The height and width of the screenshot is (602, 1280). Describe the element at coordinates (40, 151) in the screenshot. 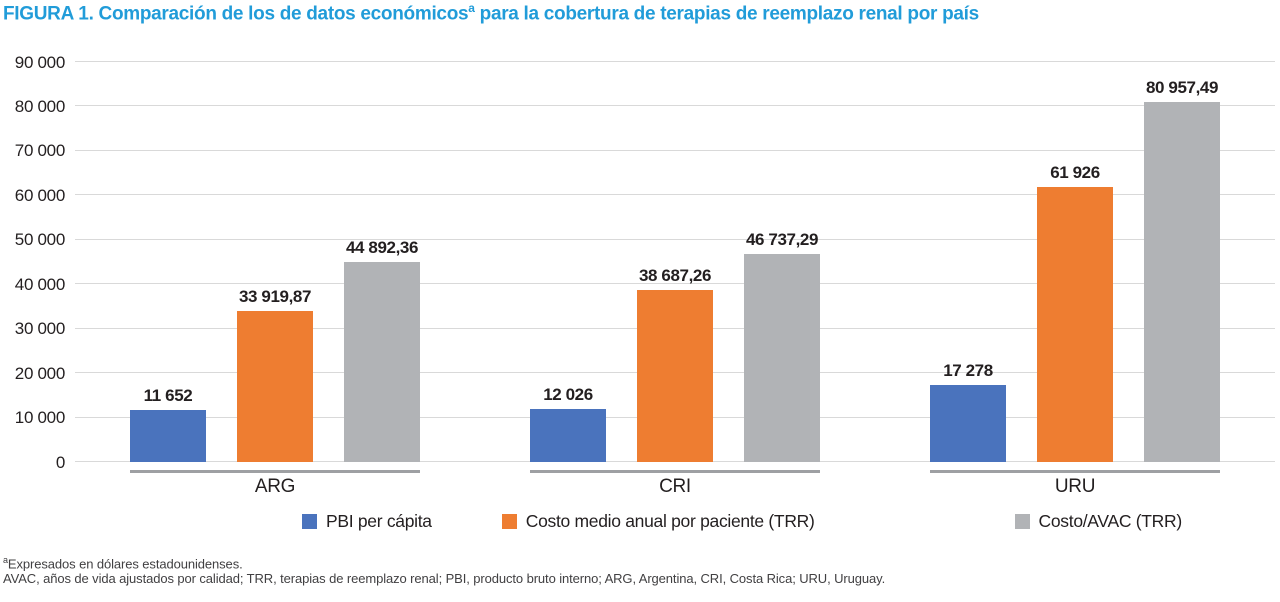

I see `y-axis-tick-label: 70 000` at that location.